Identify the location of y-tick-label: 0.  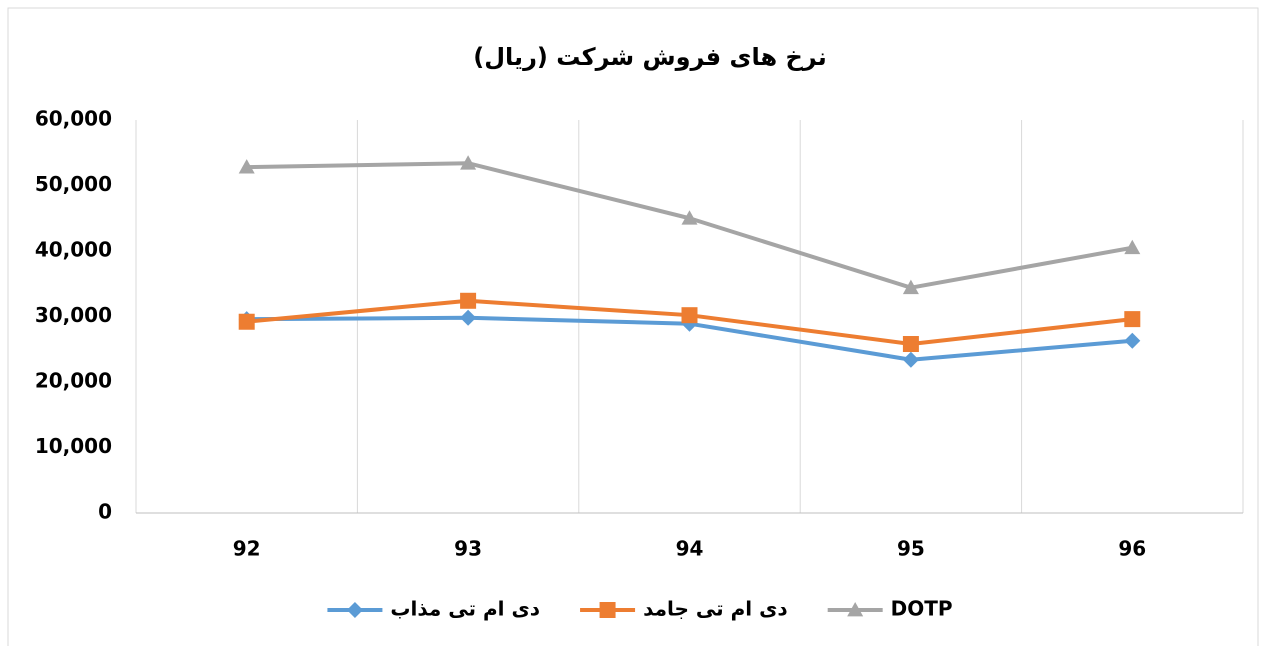
(105, 512).